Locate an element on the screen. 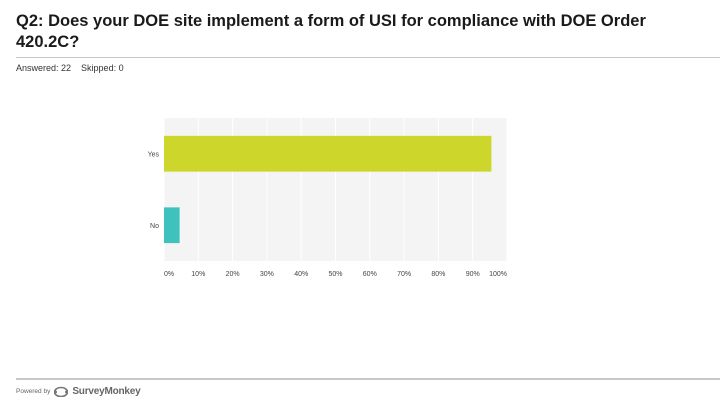 The width and height of the screenshot is (720, 405). x-tick-label: 40% is located at coordinates (301, 274).